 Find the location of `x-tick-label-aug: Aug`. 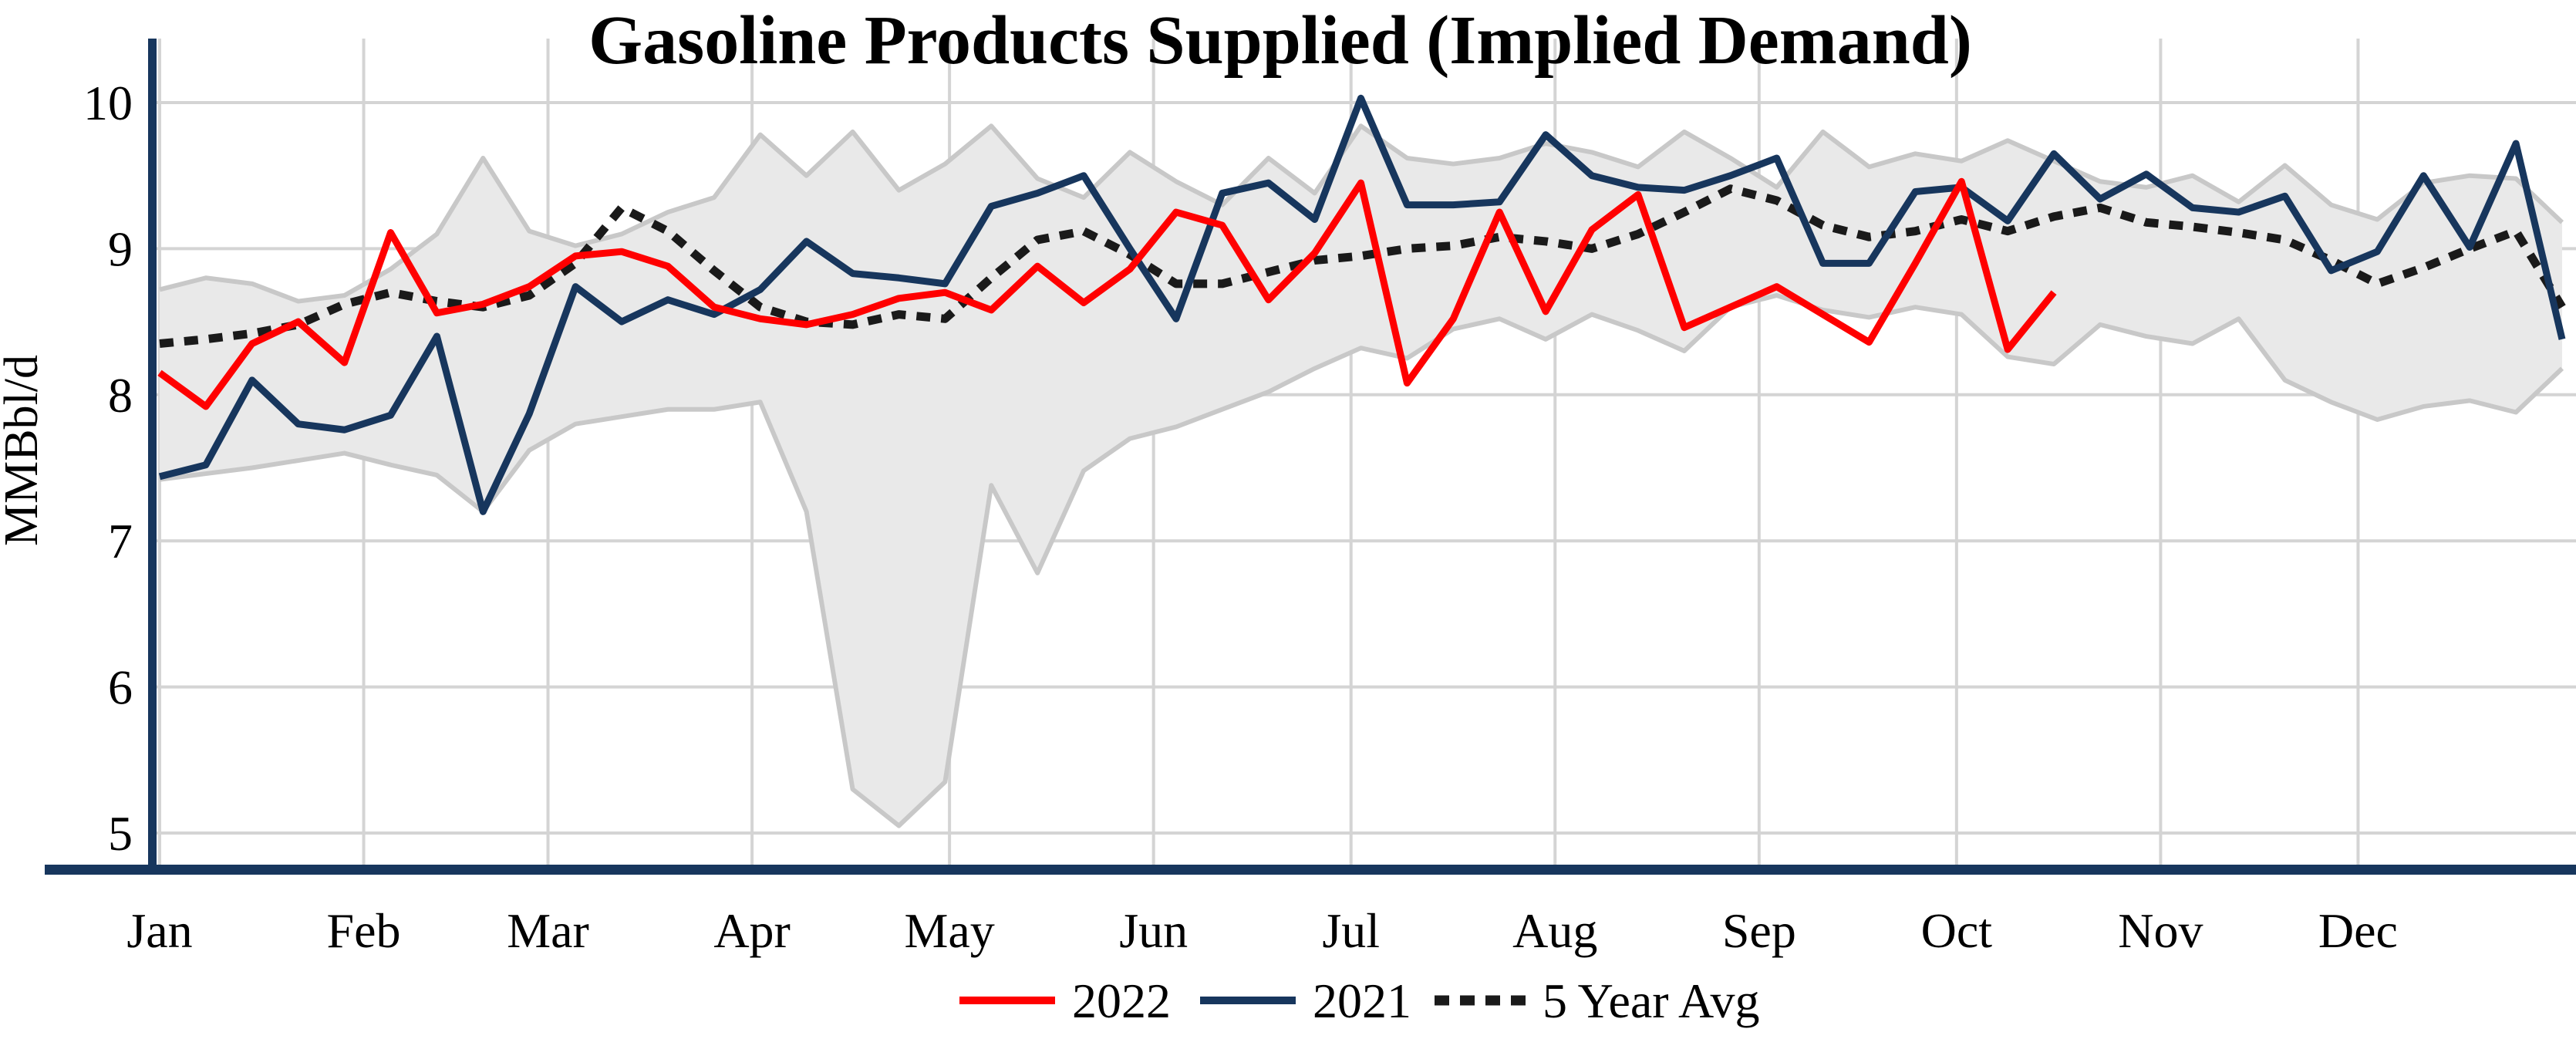

x-tick-label-aug: Aug is located at coordinates (1554, 930).